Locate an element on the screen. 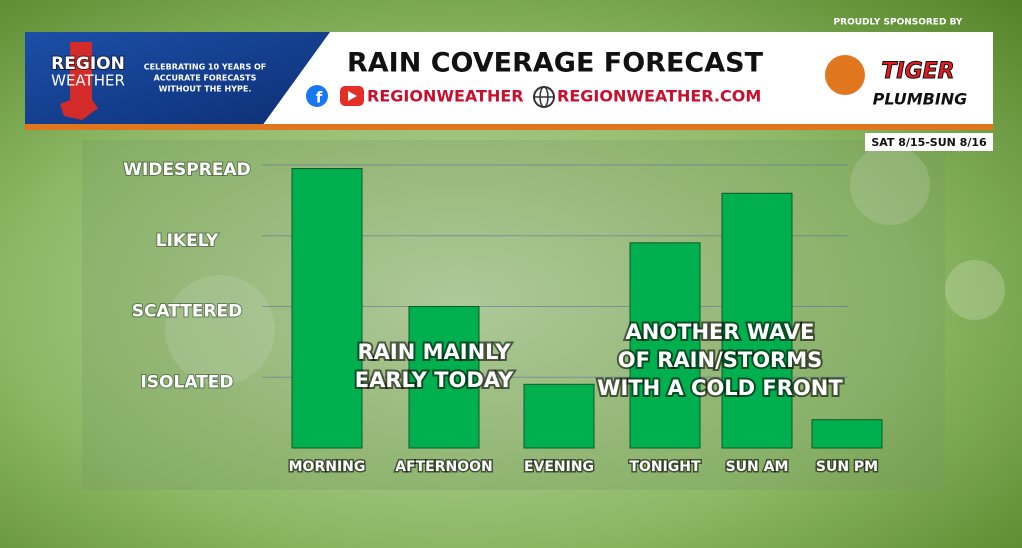 The height and width of the screenshot is (548, 1022). x-tick-label: SUN PM is located at coordinates (847, 467).